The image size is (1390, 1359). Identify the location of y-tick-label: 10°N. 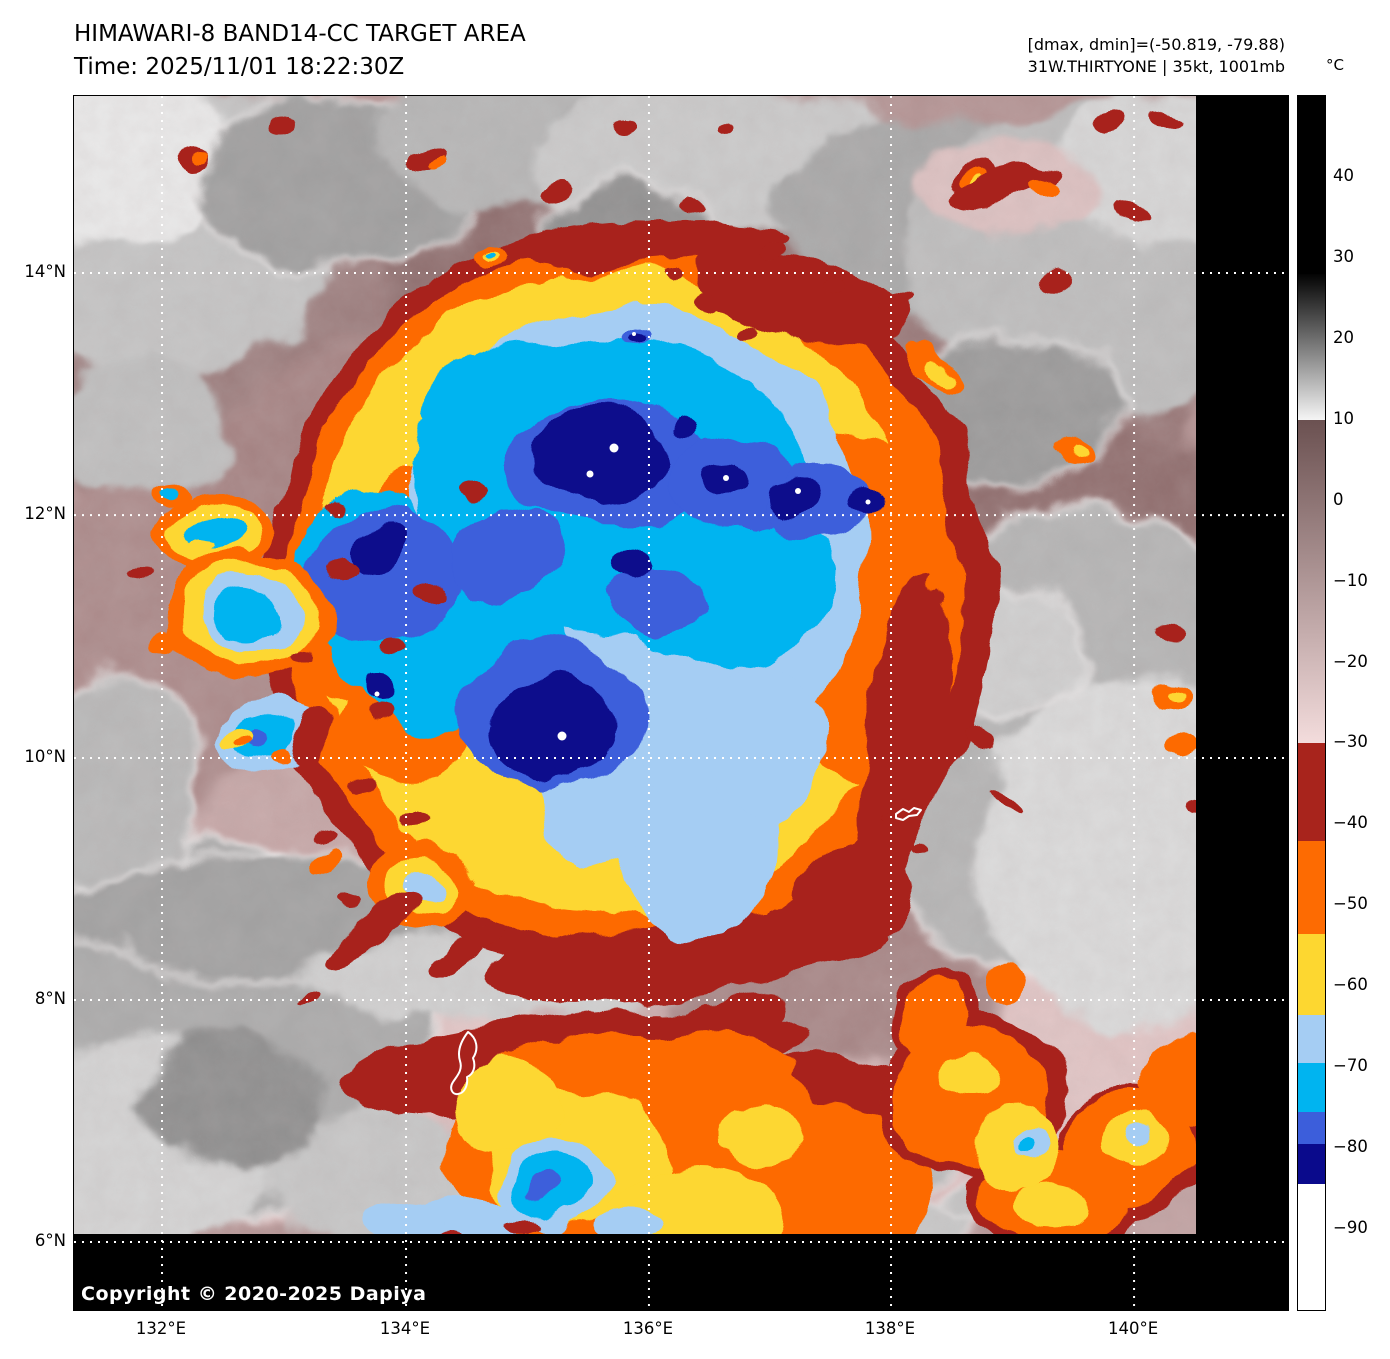
(45, 756).